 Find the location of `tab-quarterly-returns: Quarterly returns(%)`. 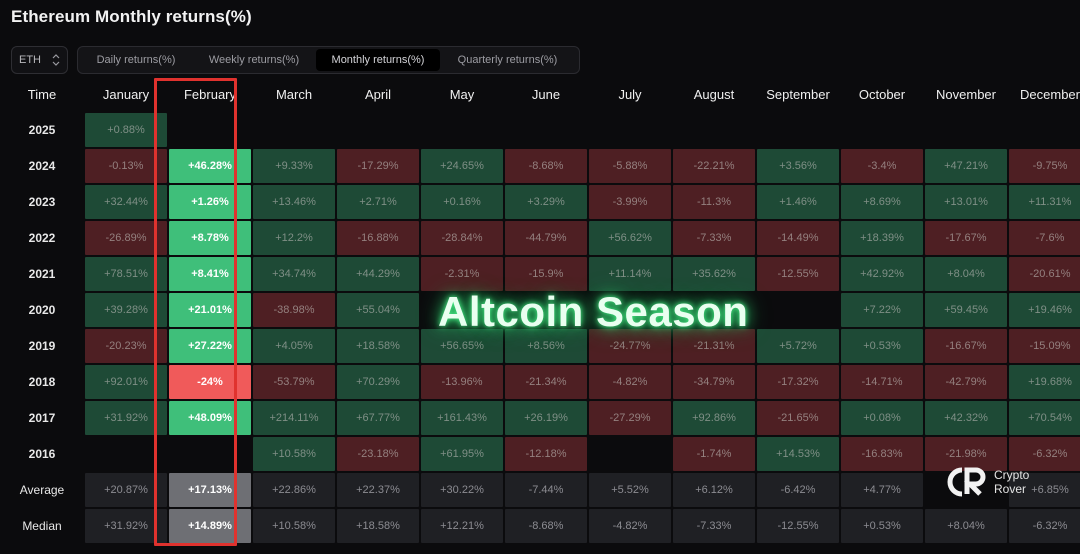

tab-quarterly-returns: Quarterly returns(%) is located at coordinates (507, 60).